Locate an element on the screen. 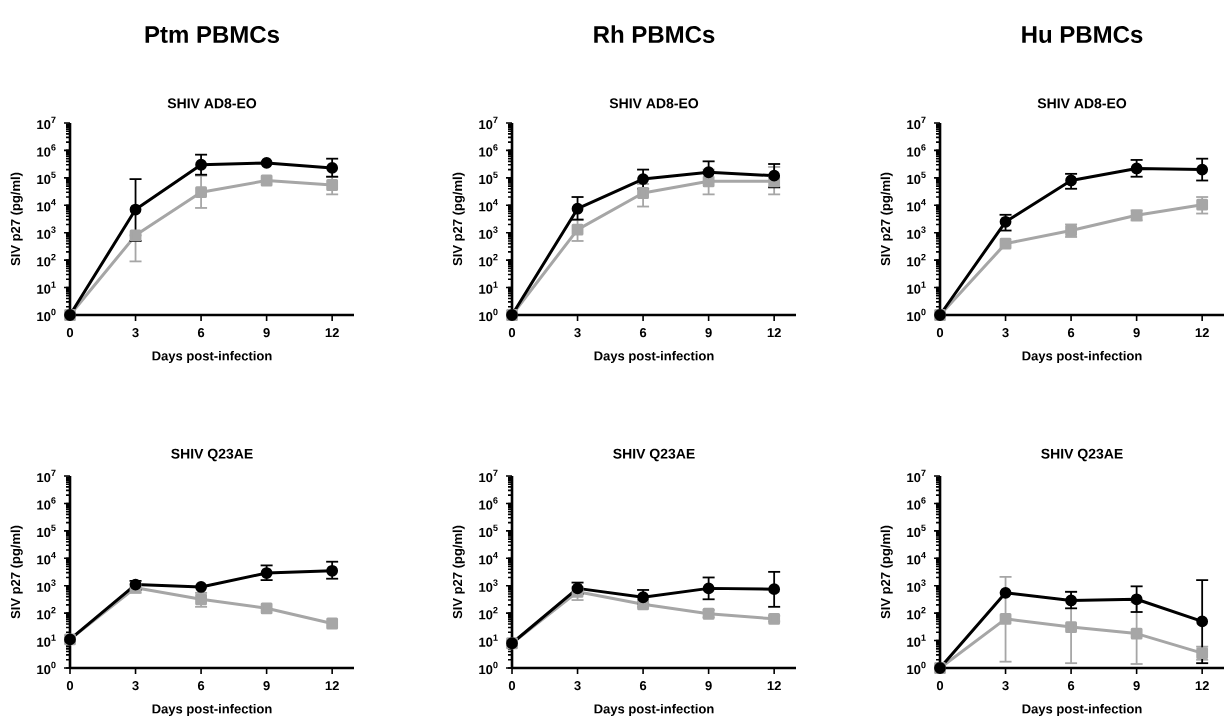 Image resolution: width=1224 pixels, height=723 pixels. chart-title: Rh PBMCs is located at coordinates (654, 34).